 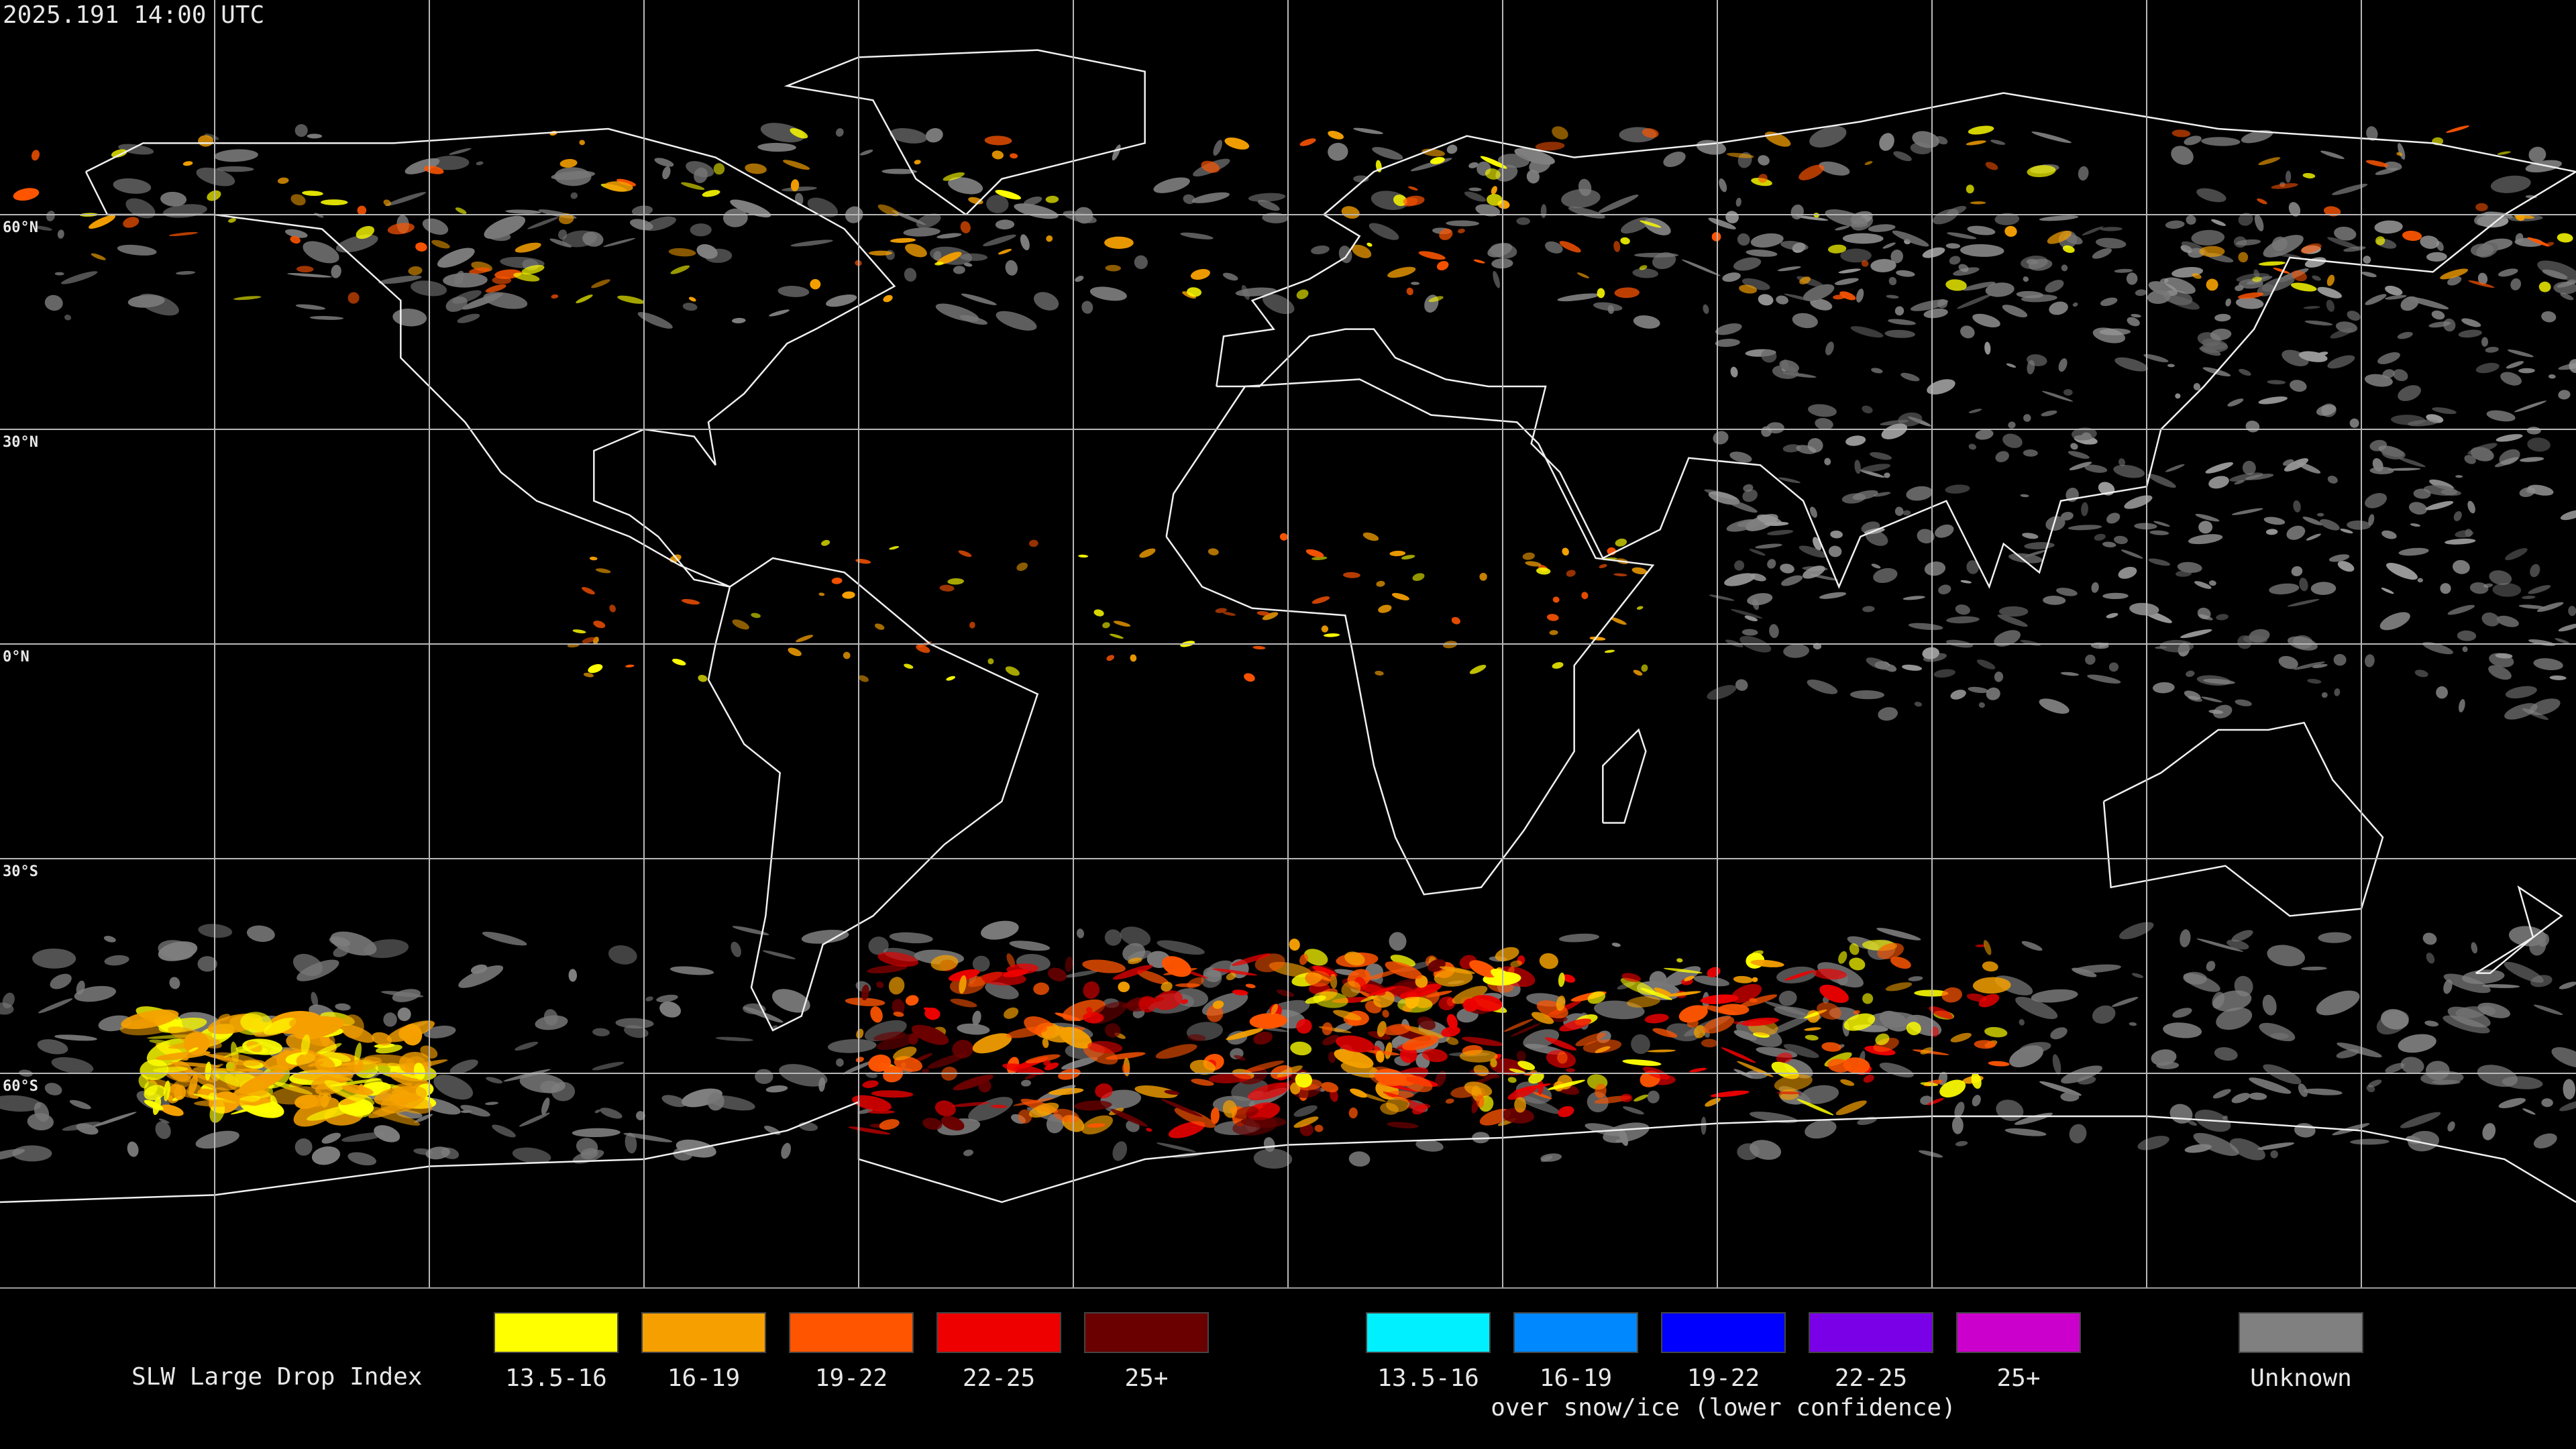 I want to click on legend-caption: over snow/ice (lower confidence), so click(x=1723, y=1407).